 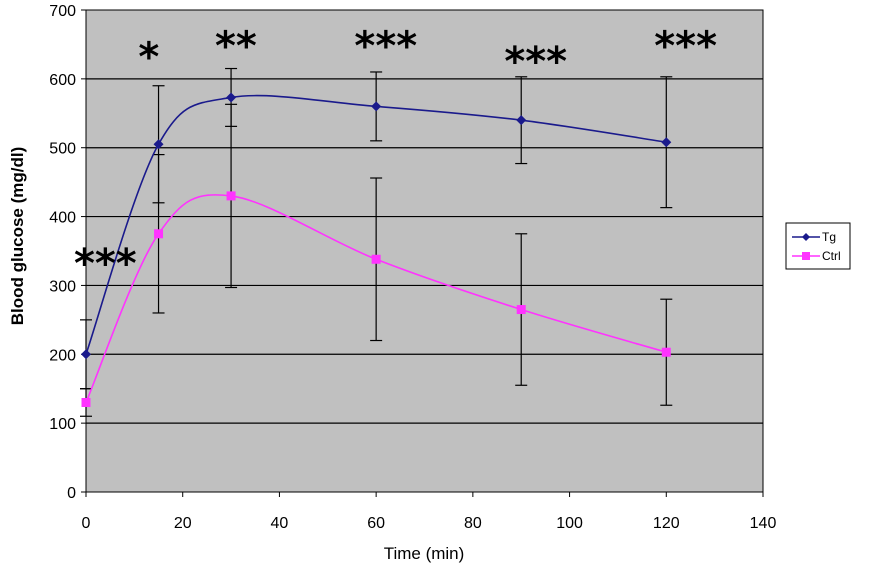 What do you see at coordinates (429, 512) in the screenshot?
I see `x-axis-ticks: 0 20 40 60 80 100 120 140` at bounding box center [429, 512].